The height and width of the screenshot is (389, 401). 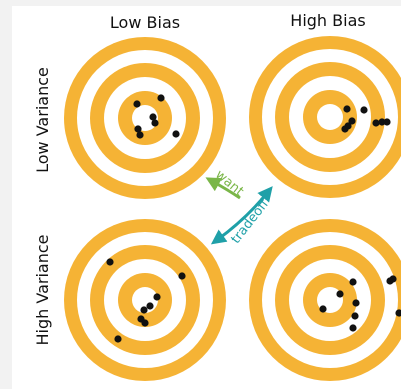 I want to click on row-heading-high-variance: High Variance, so click(x=42, y=290).